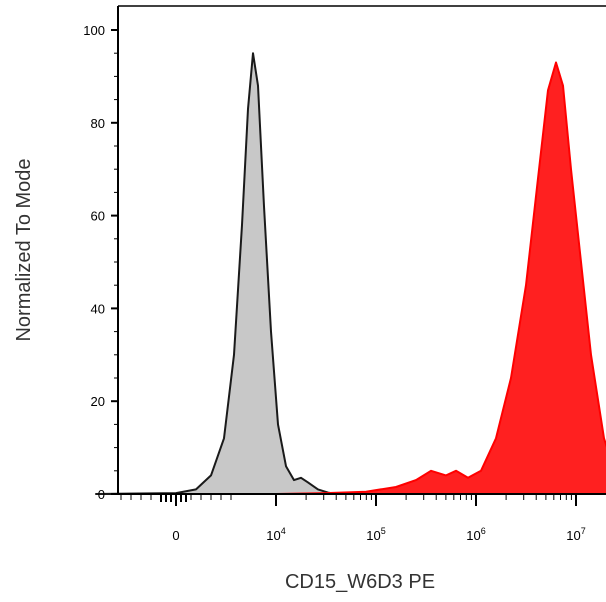 The image size is (606, 602). I want to click on y-axis-title: Normalized To Mode, so click(24, 249).